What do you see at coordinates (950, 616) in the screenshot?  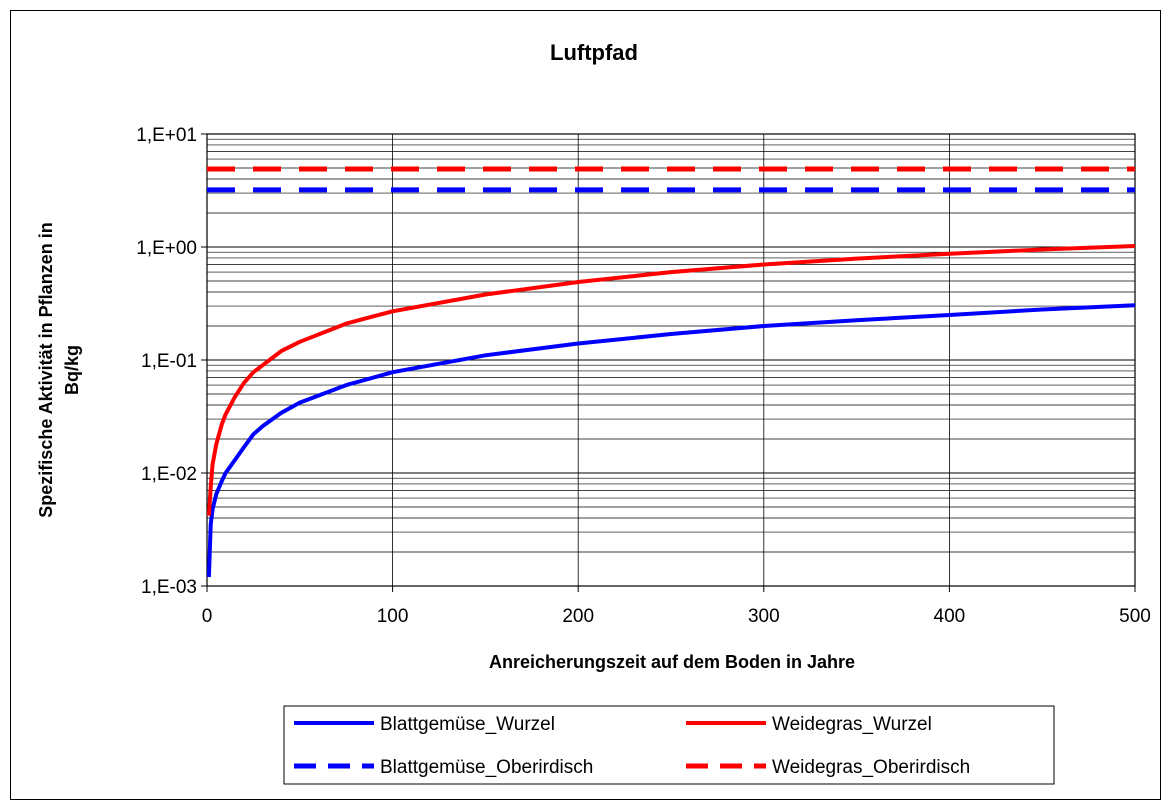 I see `x-tick-label: 400` at bounding box center [950, 616].